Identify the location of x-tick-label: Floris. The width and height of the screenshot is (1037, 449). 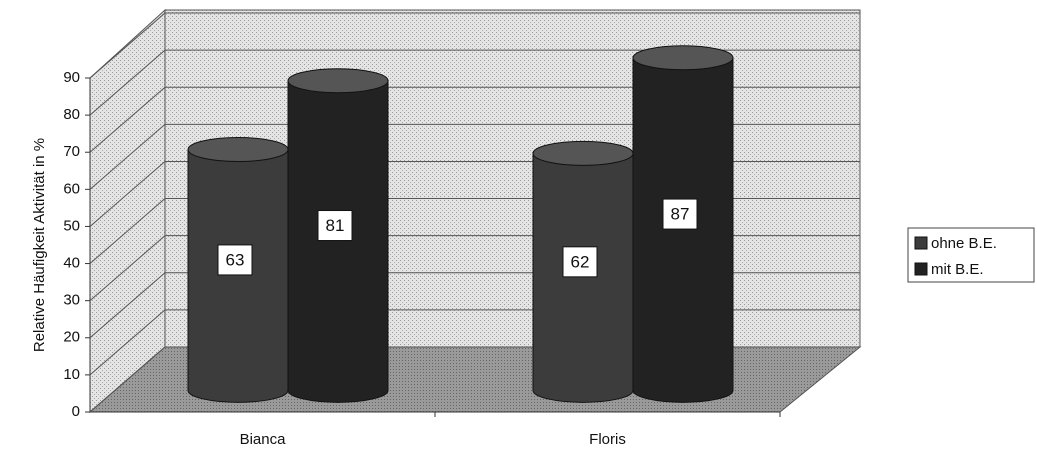
(607, 439).